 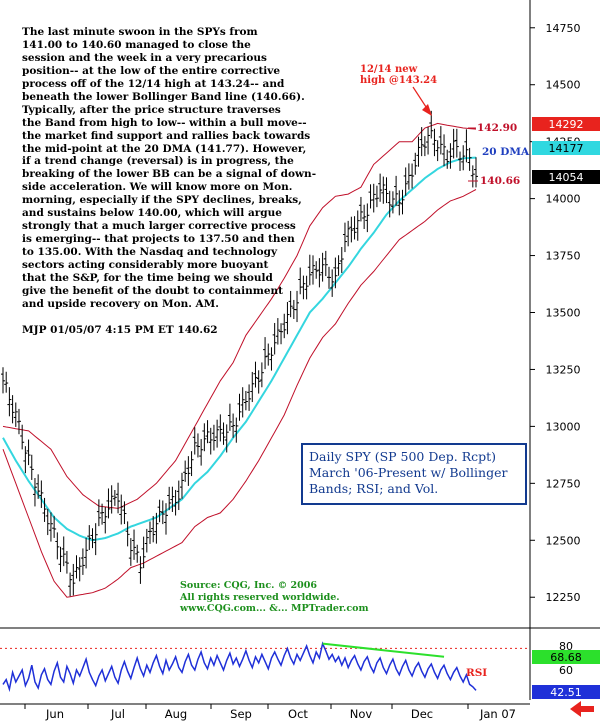 I want to click on annotation-0: 12/14 new, so click(x=389, y=69).